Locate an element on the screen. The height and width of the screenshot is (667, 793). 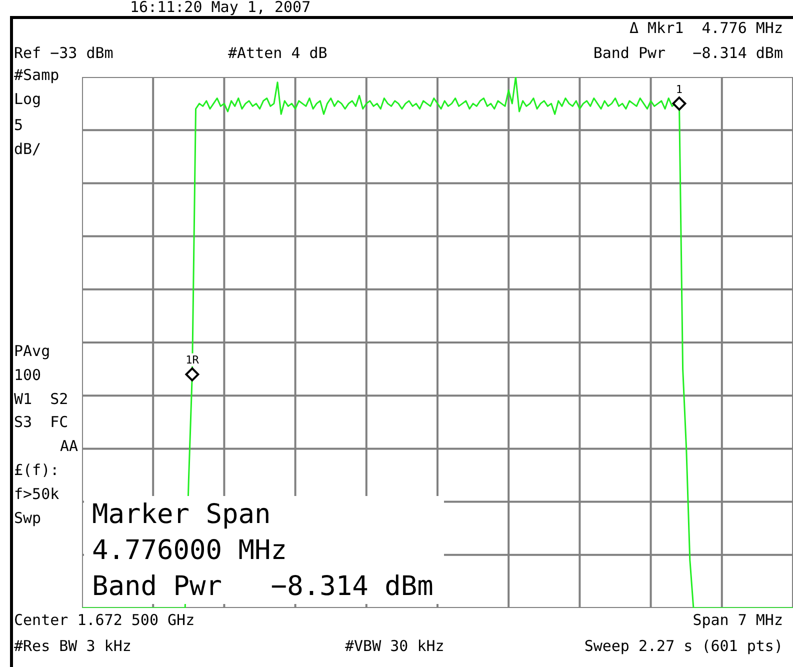
text: Log is located at coordinates (28, 99).